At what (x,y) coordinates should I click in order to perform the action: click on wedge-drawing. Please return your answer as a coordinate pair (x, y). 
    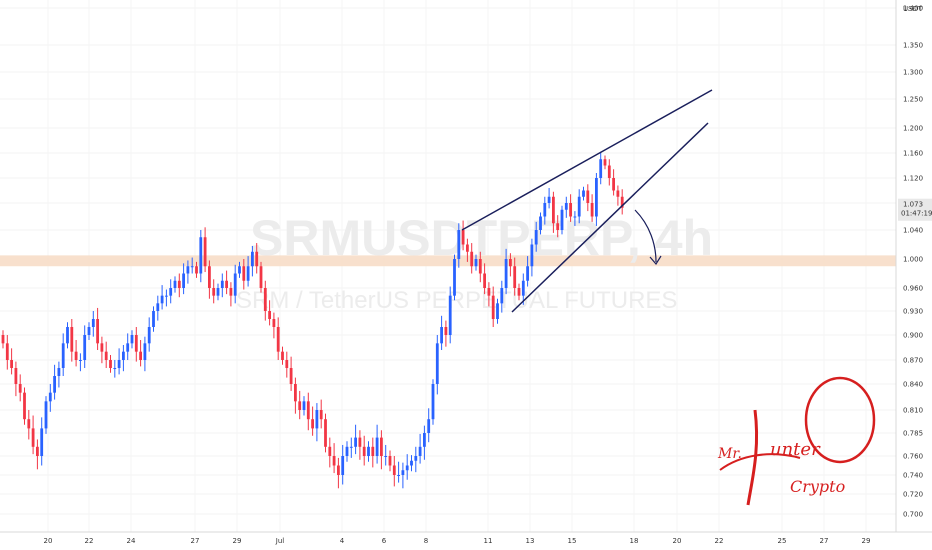
    Looking at the image, I should click on (587, 201).